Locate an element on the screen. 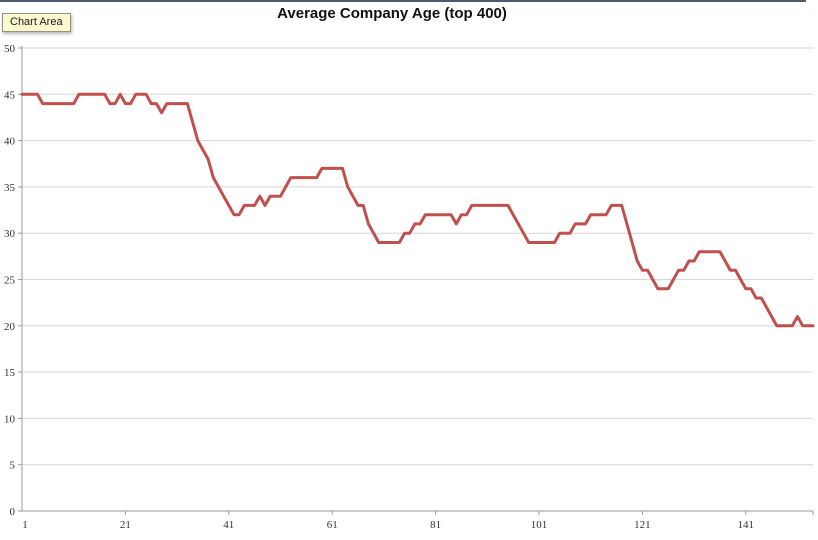 The image size is (818, 540). y-tick-label: 40 is located at coordinates (10, 142).